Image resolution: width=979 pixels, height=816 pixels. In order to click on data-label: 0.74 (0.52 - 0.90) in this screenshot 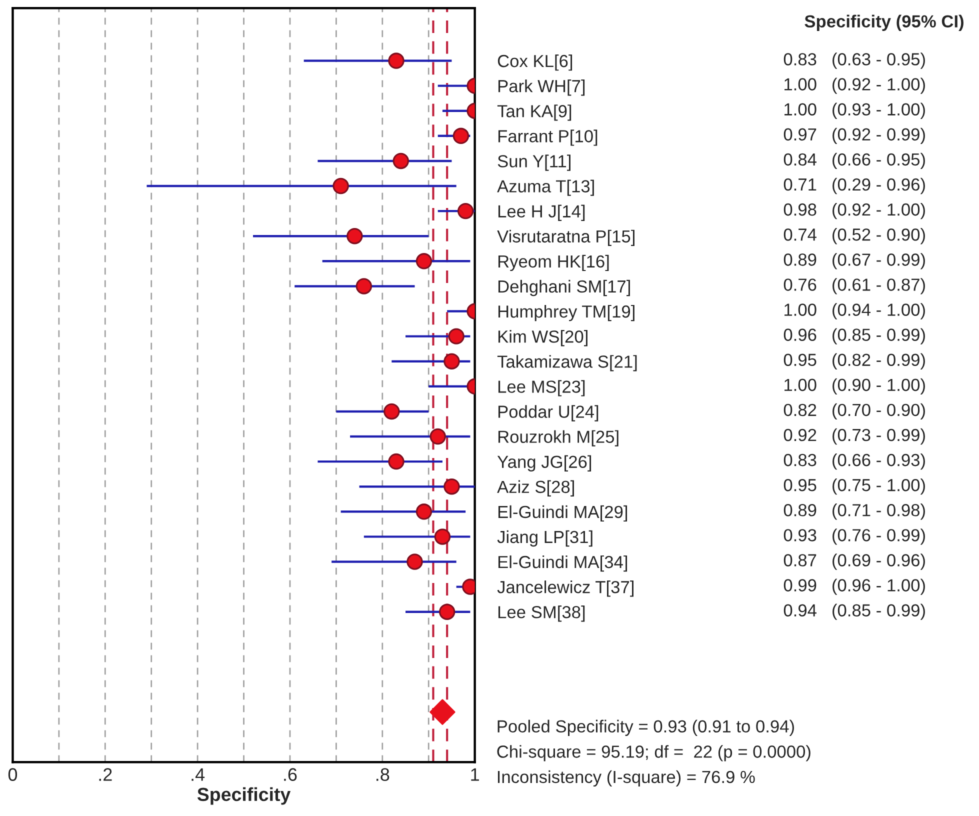, I will do `click(854, 236)`.